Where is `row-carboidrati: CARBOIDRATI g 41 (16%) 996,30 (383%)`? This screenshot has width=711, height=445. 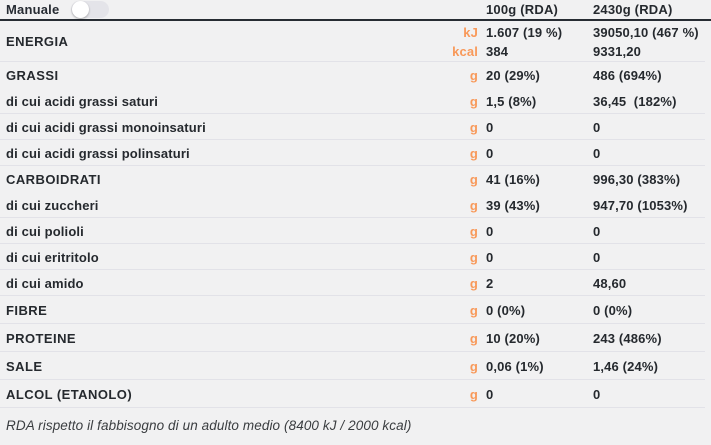
row-carboidrati: CARBOIDRATI g 41 (16%) 996,30 (383%) is located at coordinates (355, 179).